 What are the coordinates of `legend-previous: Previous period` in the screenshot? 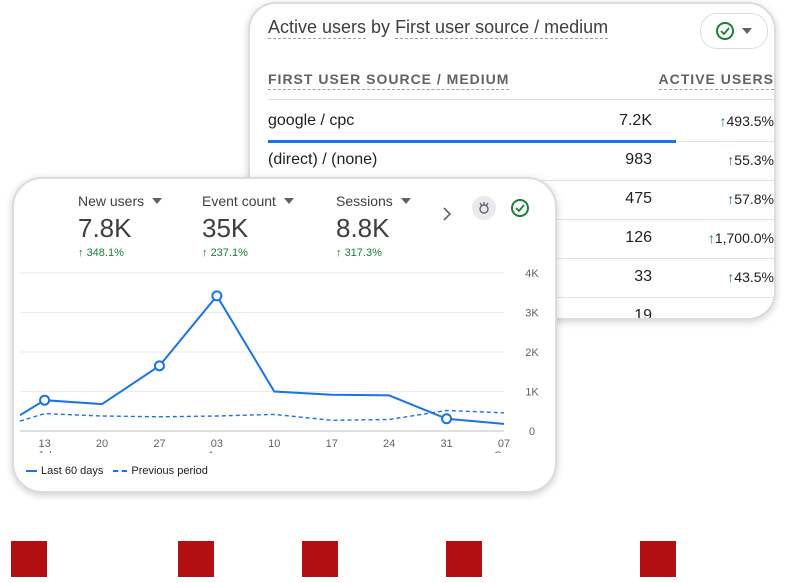 It's located at (169, 471).